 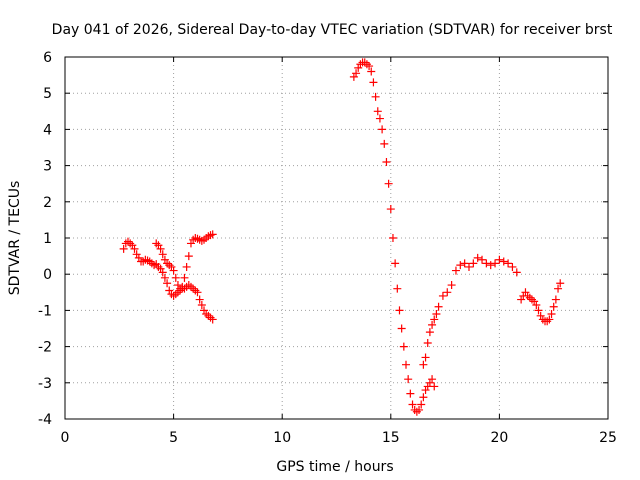 What do you see at coordinates (47, 94) in the screenshot?
I see `y-tick-label: 5` at bounding box center [47, 94].